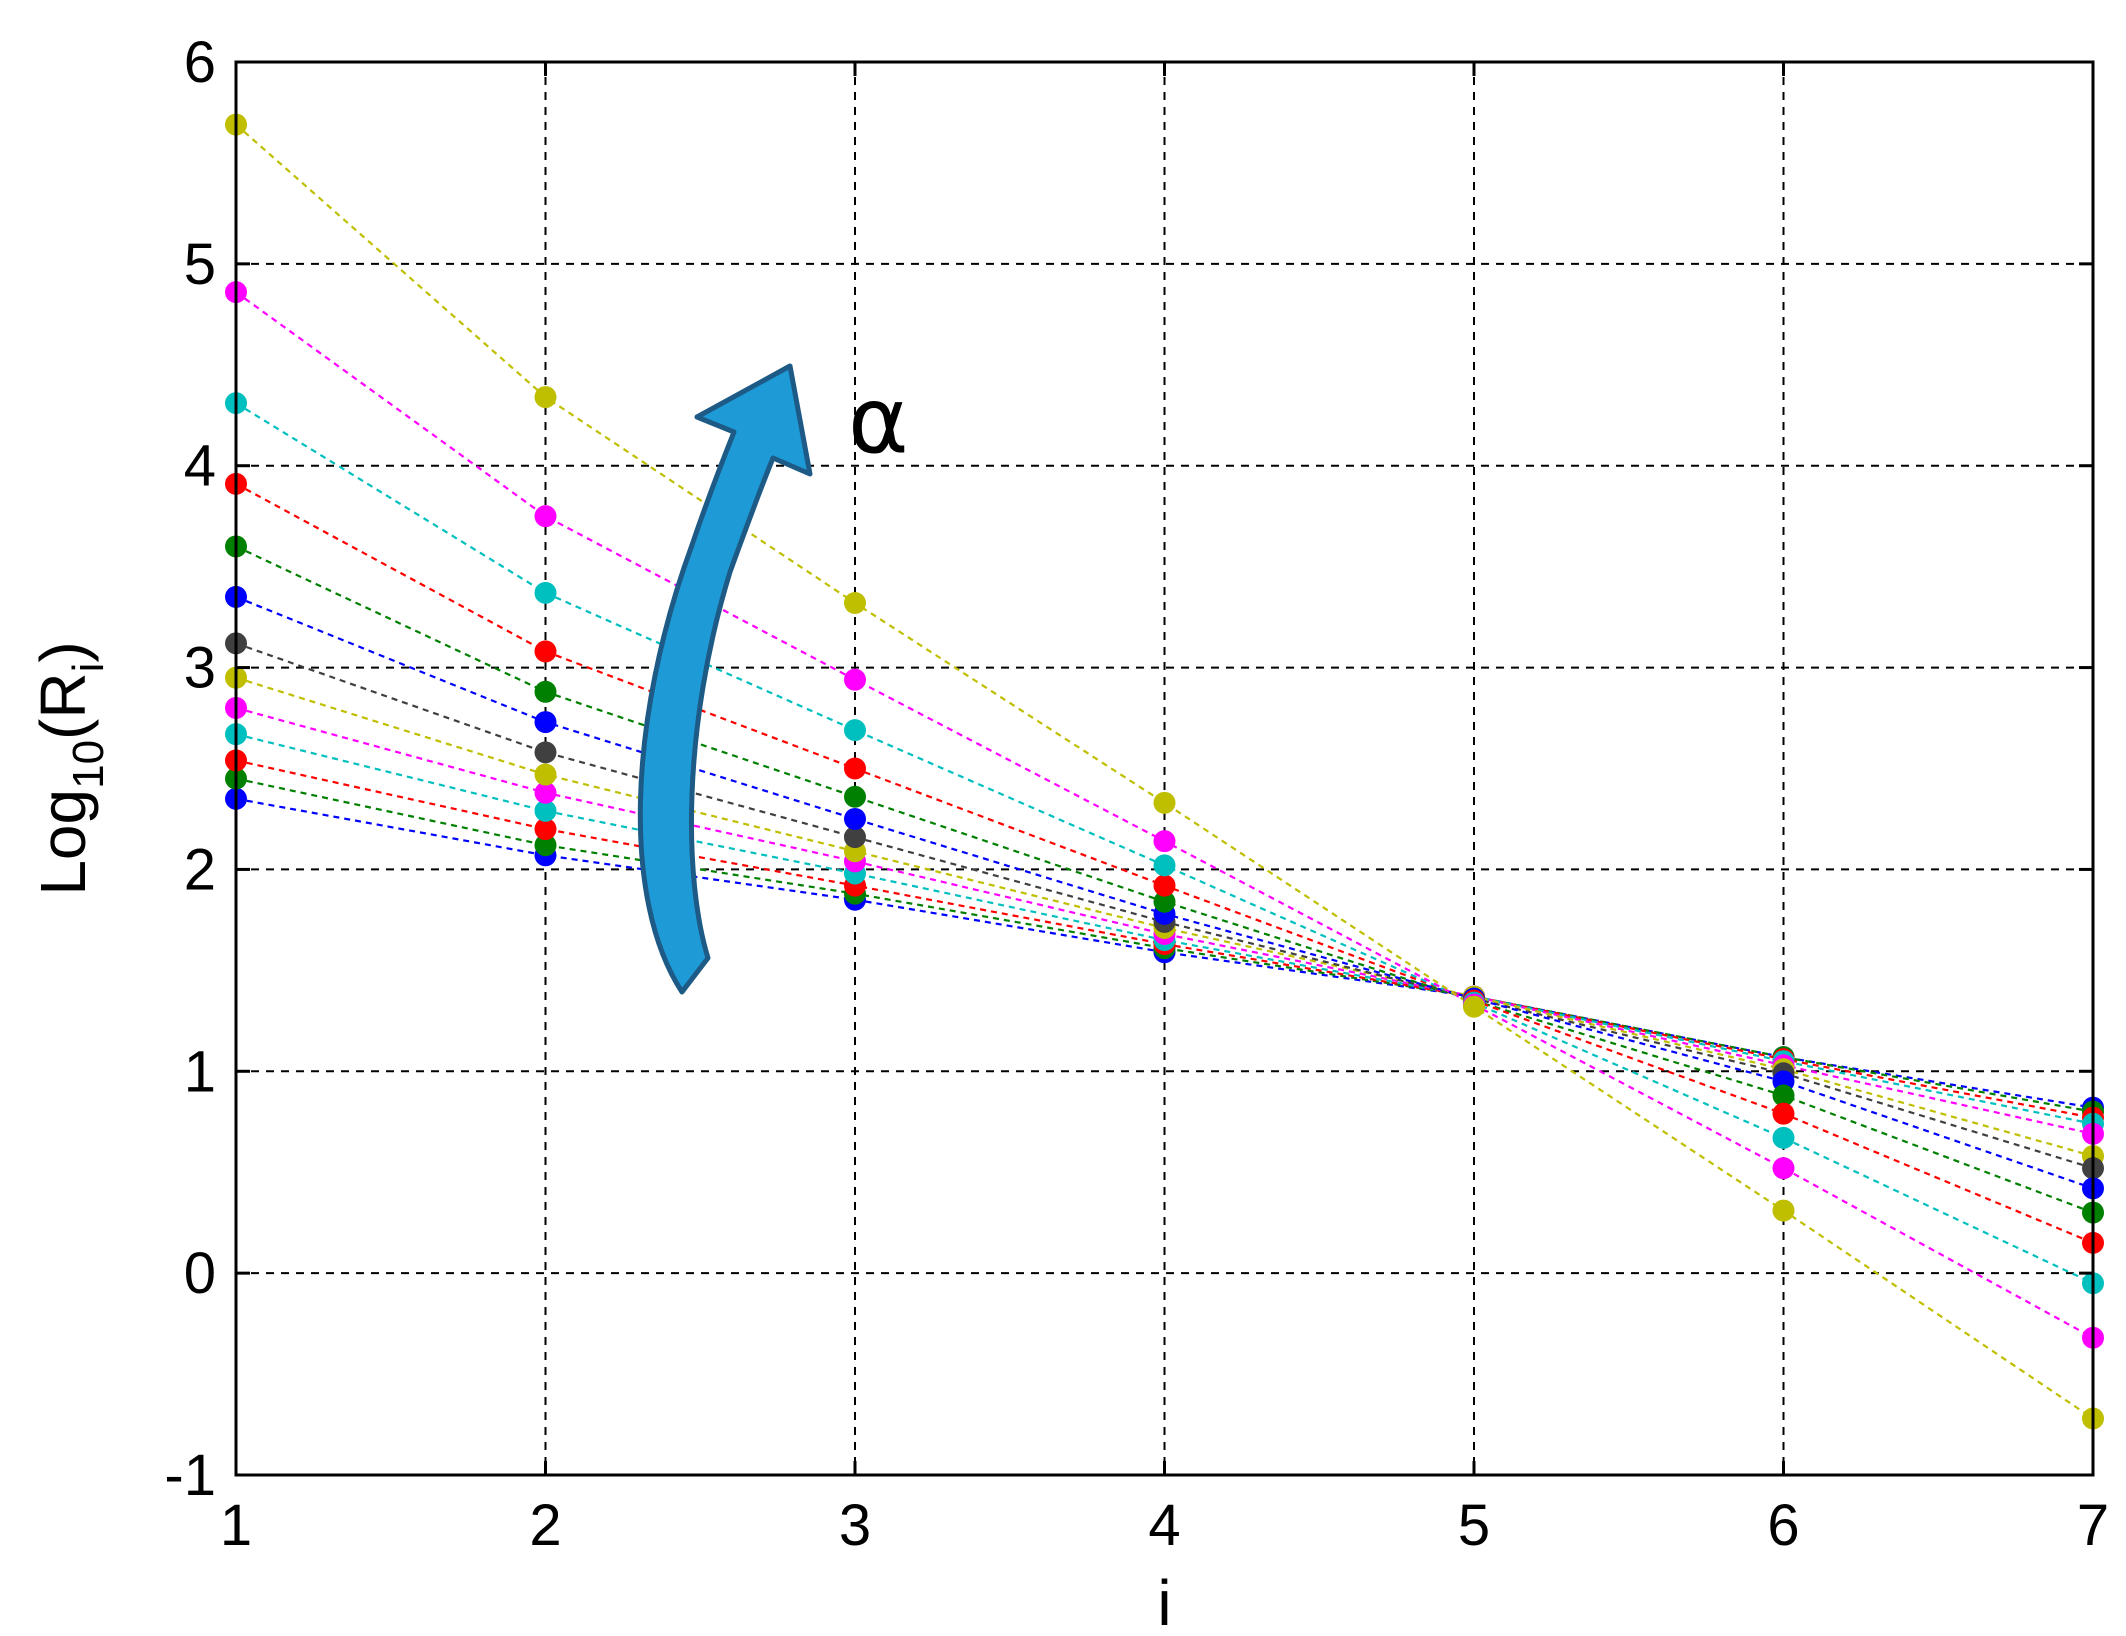 This screenshot has height=1636, width=2126. I want to click on x-tick-label: 7, so click(2093, 1525).